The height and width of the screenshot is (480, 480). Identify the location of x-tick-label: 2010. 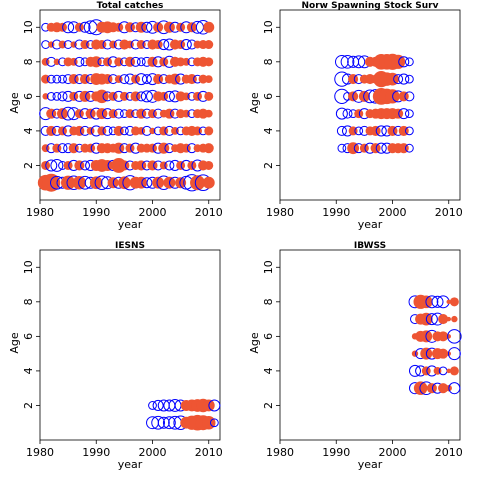
(449, 452).